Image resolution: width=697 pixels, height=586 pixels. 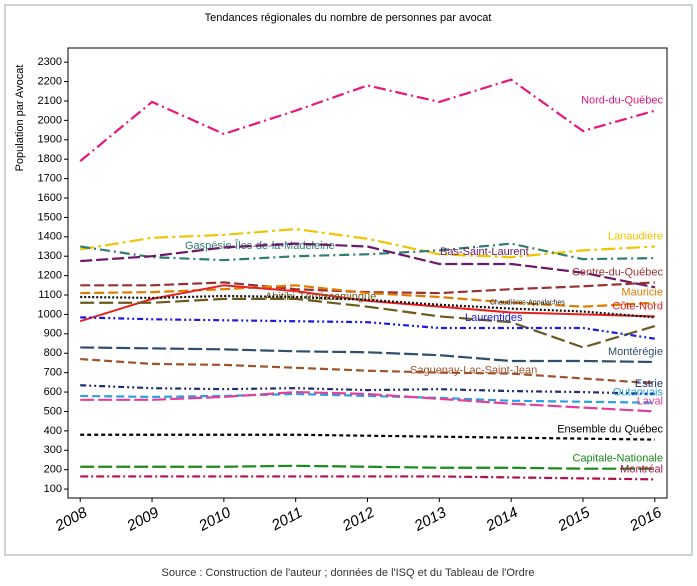 I want to click on y-tick-label: 1600, so click(x=50, y=198).